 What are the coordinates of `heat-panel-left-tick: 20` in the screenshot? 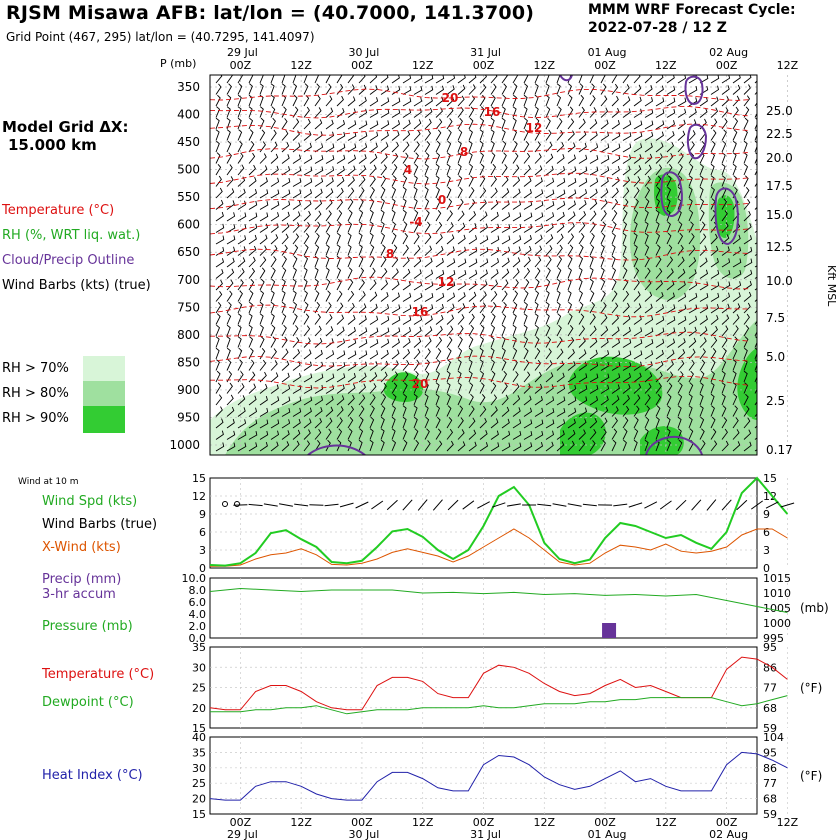 It's located at (199, 799).